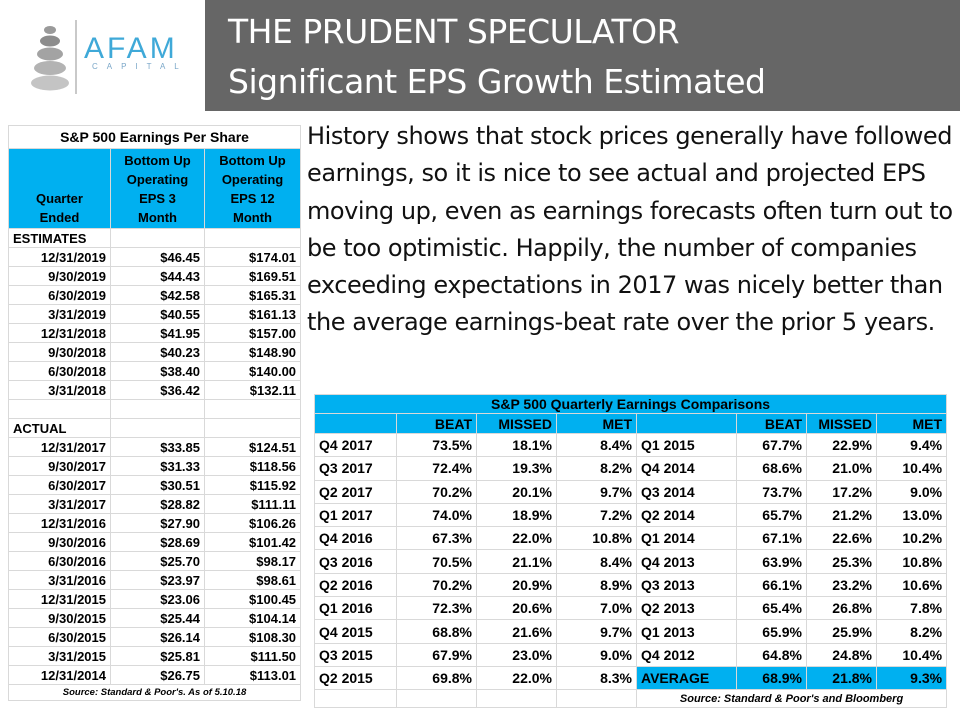  What do you see at coordinates (59, 485) in the screenshot?
I see `eps-quarter-cell: 6/30/2017` at bounding box center [59, 485].